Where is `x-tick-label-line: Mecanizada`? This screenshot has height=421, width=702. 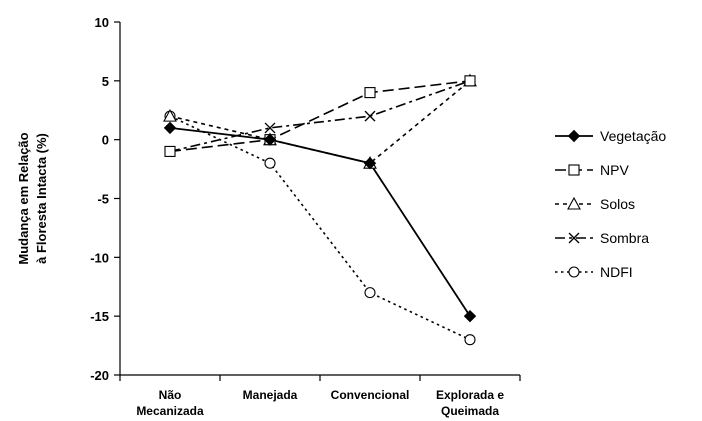 x-tick-label-line: Mecanizada is located at coordinates (170, 411).